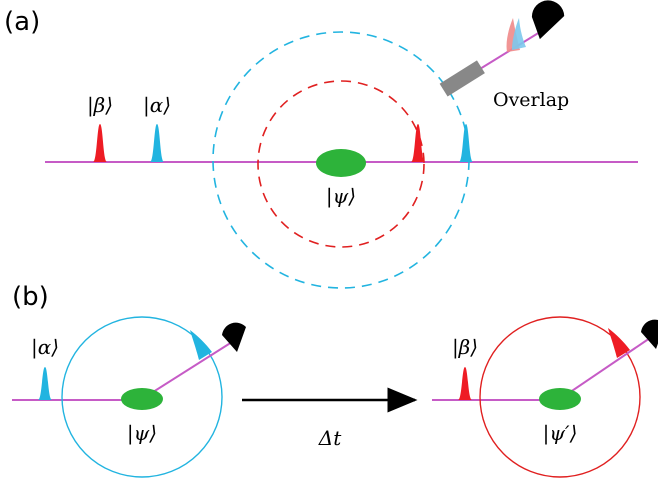 The height and width of the screenshot is (483, 658). I want to click on inner-circle, so click(341, 164).